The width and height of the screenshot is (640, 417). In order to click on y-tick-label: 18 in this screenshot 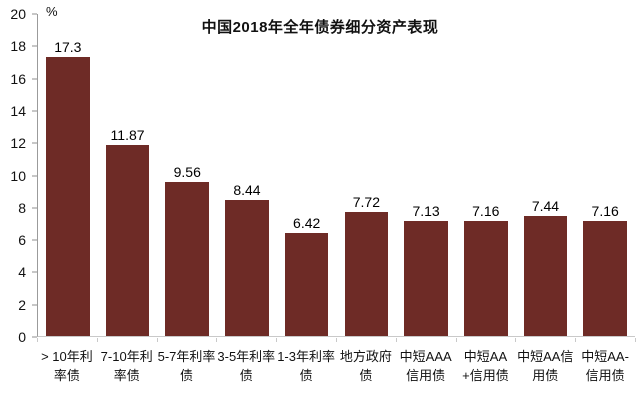, I will do `click(18, 46)`.